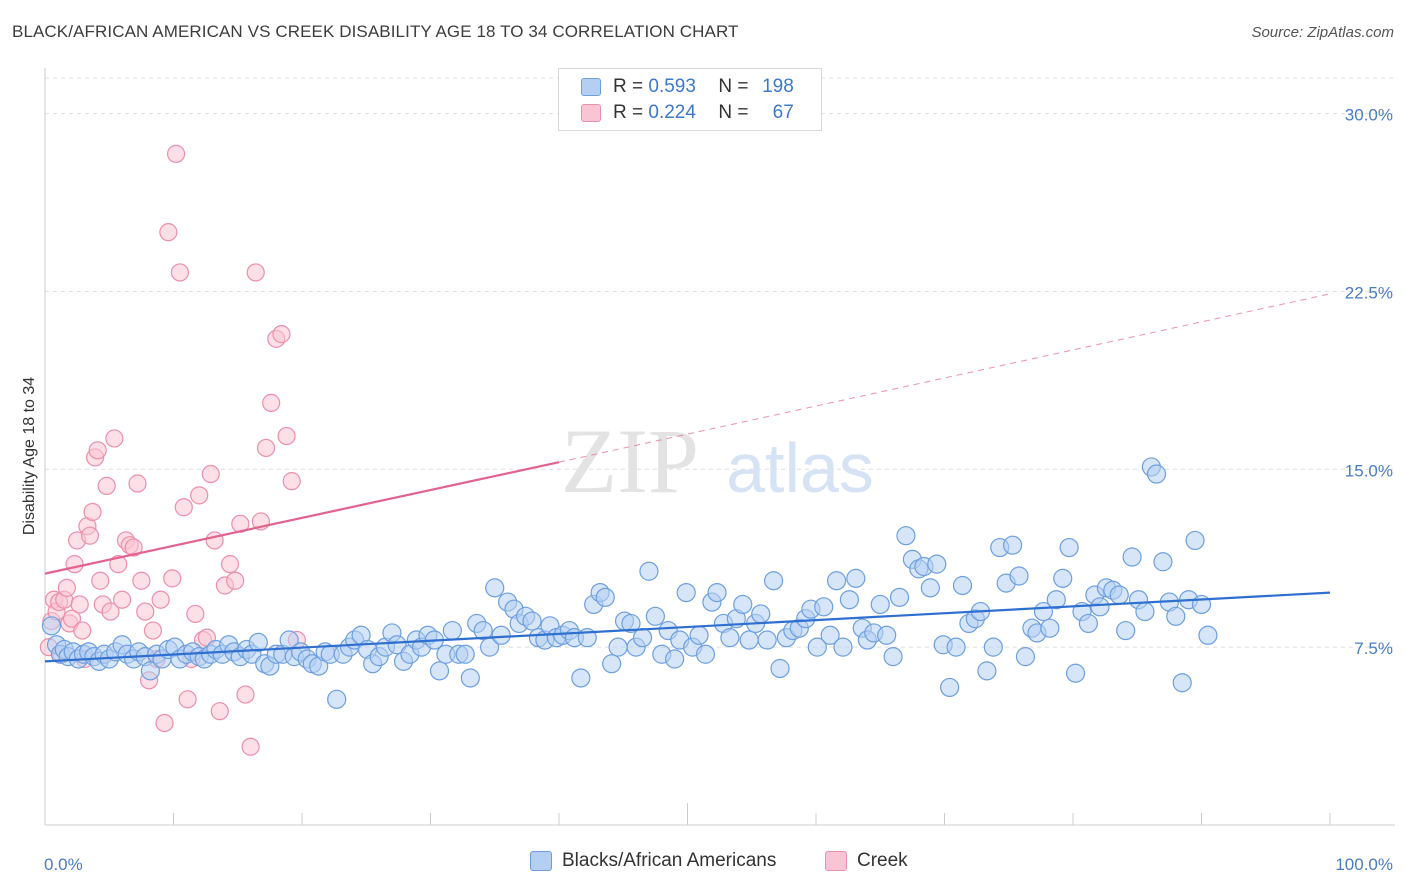 The width and height of the screenshot is (1406, 892). What do you see at coordinates (783, 112) in the screenshot?
I see `legend-n-value: 67` at bounding box center [783, 112].